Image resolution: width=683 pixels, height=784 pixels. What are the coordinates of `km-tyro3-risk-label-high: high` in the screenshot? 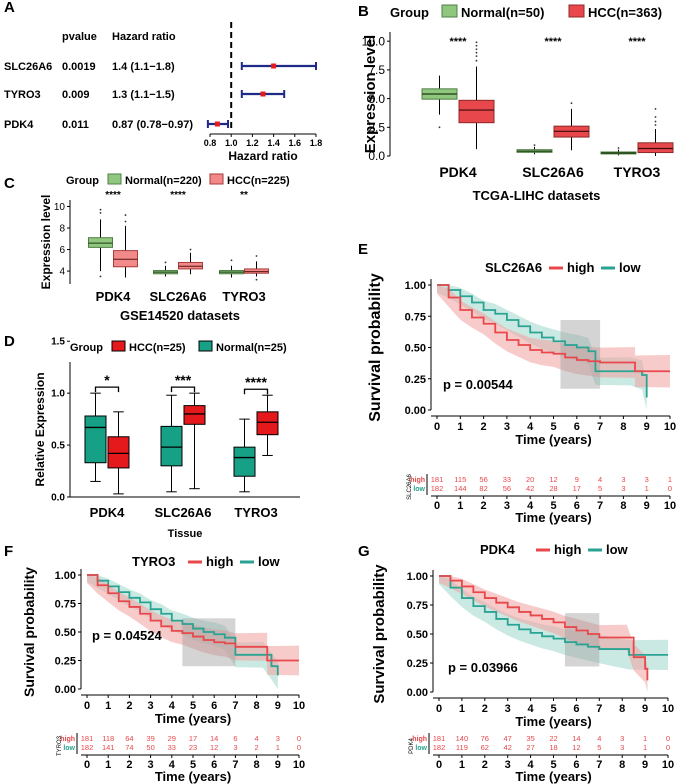 It's located at (67, 739).